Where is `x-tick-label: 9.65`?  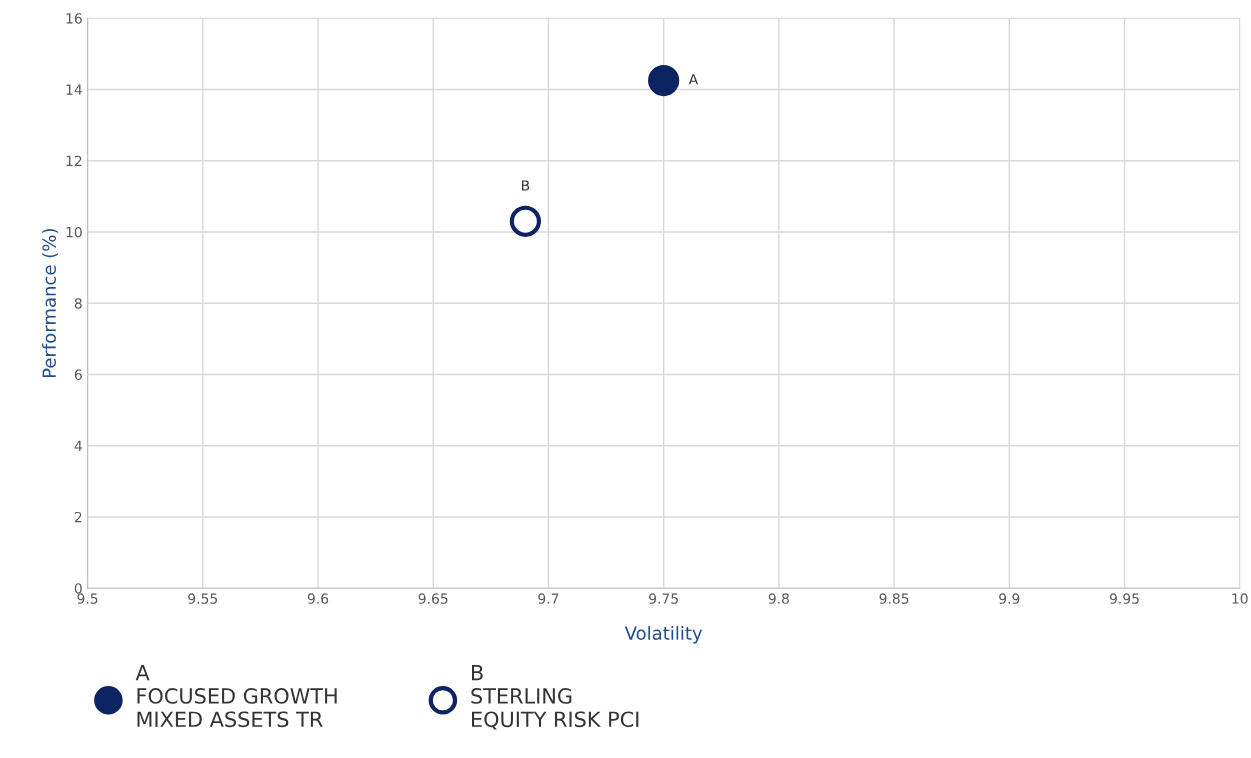
x-tick-label: 9.65 is located at coordinates (433, 598).